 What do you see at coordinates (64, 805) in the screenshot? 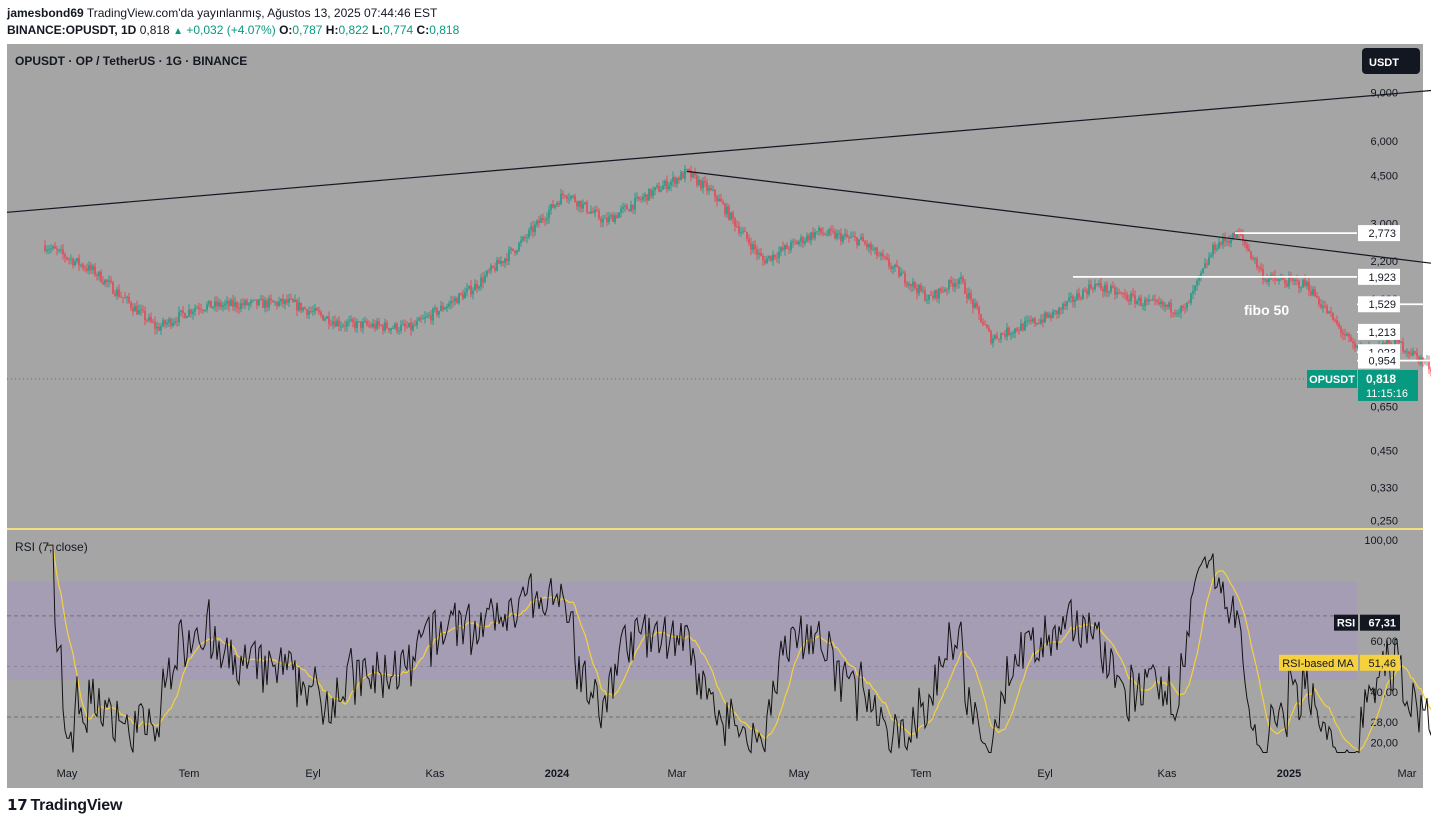
I see `tradingview-brand: 𝟭𝟳 TradingView` at bounding box center [64, 805].